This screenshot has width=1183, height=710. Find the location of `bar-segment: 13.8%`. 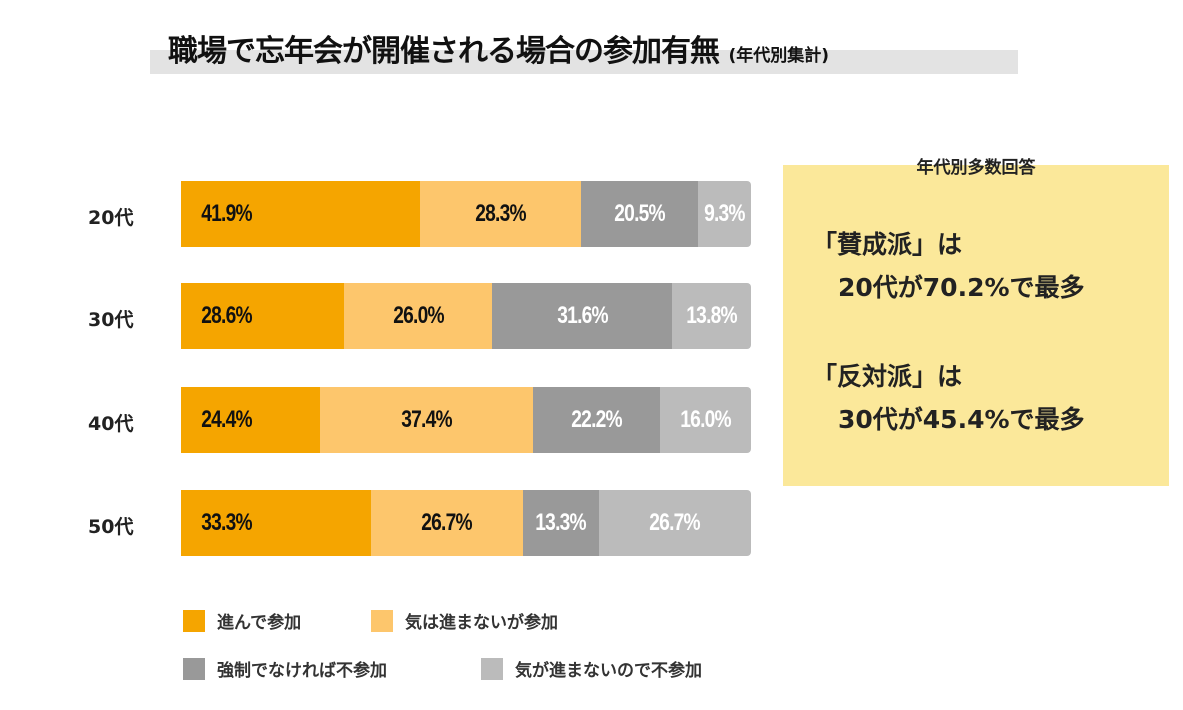

bar-segment: 13.8% is located at coordinates (711, 316).